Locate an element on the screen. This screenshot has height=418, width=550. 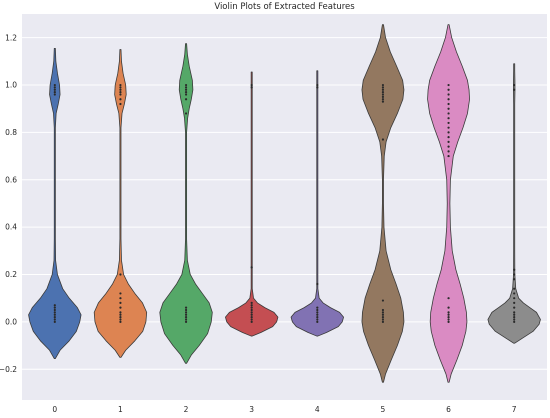
chart-title: Violin Plots of Extracted Features is located at coordinates (284, 7).